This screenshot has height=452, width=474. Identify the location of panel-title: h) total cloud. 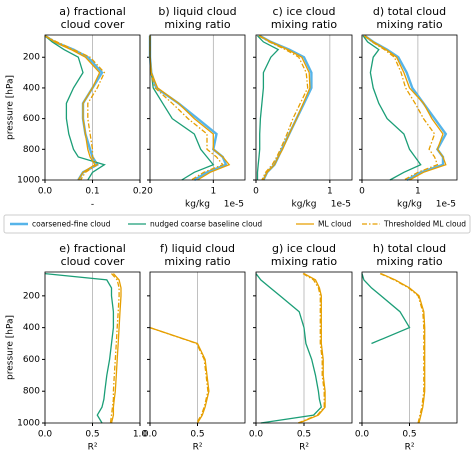
(409, 248).